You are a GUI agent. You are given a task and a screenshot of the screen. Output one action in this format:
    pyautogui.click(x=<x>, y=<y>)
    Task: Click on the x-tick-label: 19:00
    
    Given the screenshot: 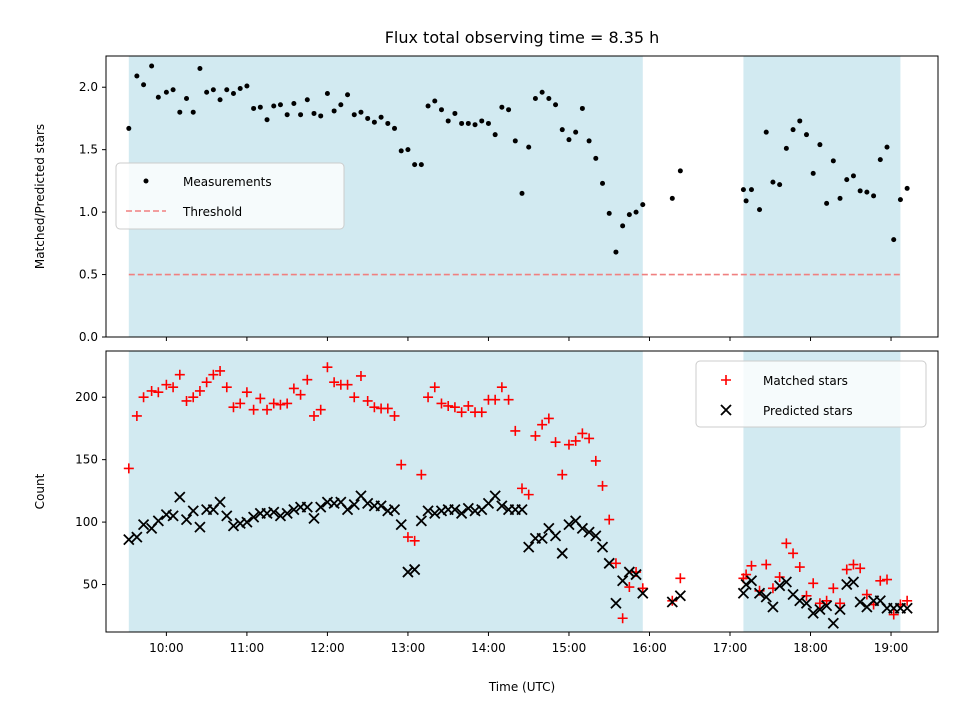 What is the action you would take?
    pyautogui.click(x=891, y=648)
    